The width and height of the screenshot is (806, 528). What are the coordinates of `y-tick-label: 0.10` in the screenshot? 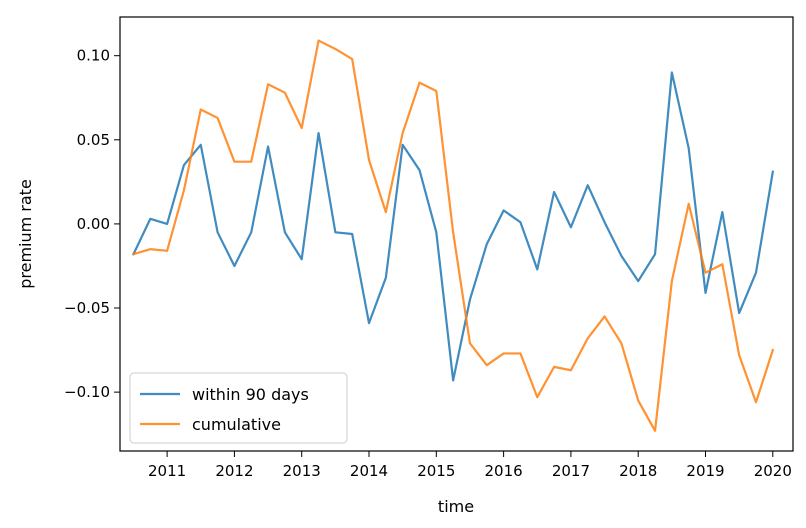 It's located at (93, 56).